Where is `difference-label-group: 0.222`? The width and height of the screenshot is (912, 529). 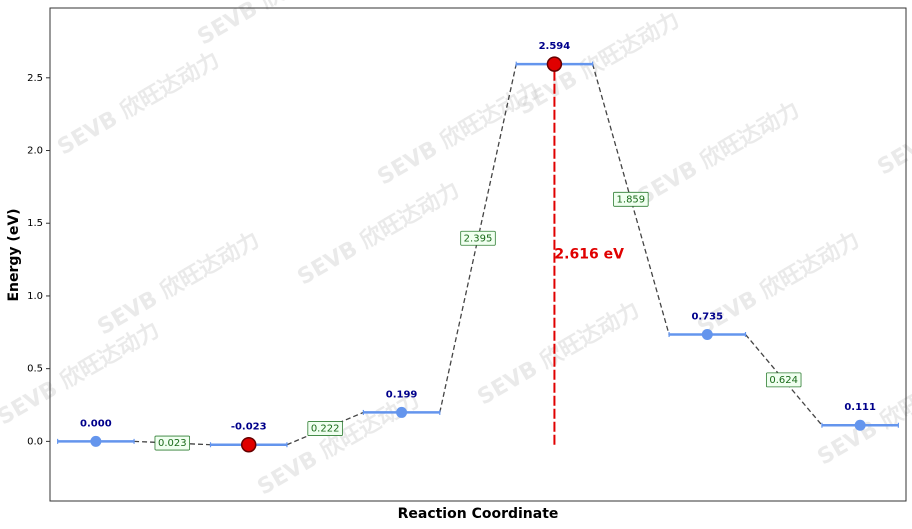 difference-label-group: 0.222 is located at coordinates (325, 428).